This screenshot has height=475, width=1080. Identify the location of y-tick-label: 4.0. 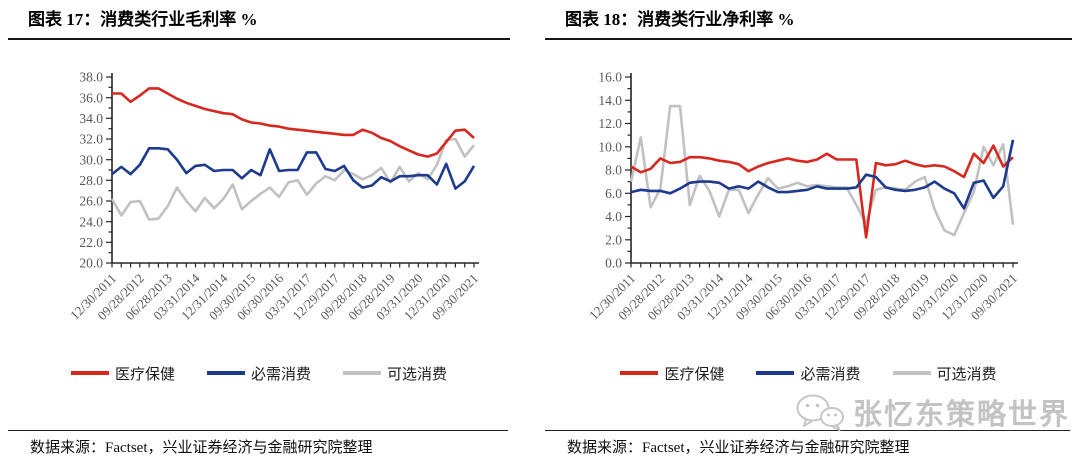
(613, 216).